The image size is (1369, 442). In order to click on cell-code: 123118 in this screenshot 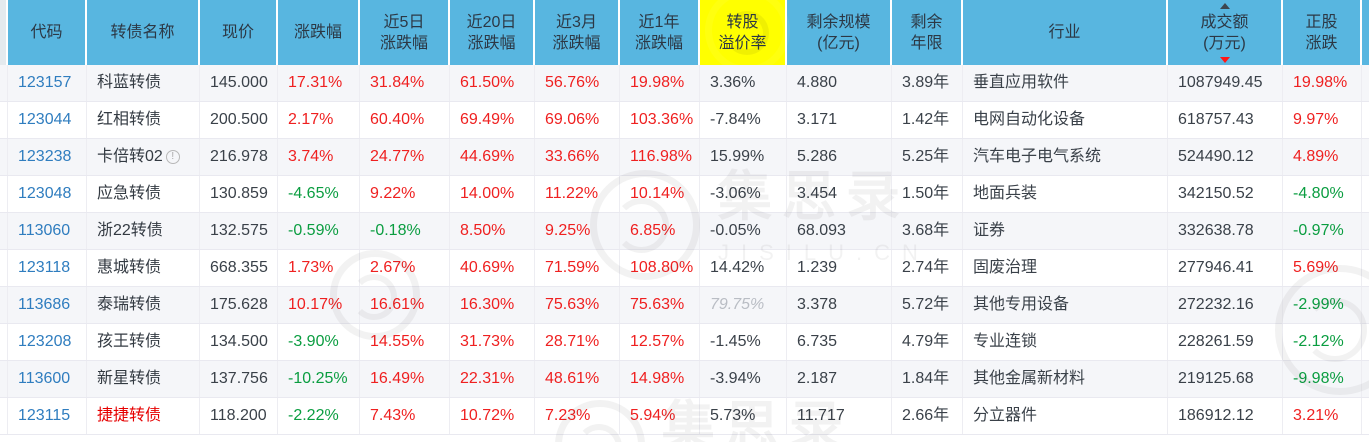, I will do `click(47, 268)`.